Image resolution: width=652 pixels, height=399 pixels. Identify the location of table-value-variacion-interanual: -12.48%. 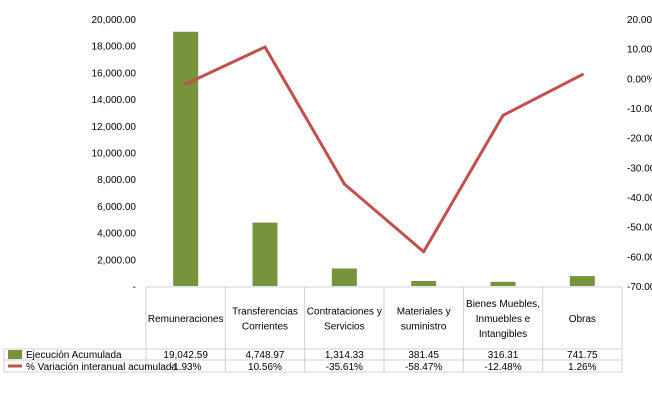
(502, 367).